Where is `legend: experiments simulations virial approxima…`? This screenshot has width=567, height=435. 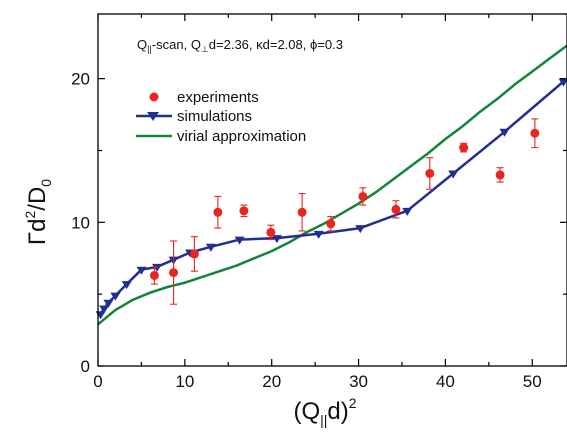
legend: experiments simulations virial approxima… is located at coordinates (221, 117).